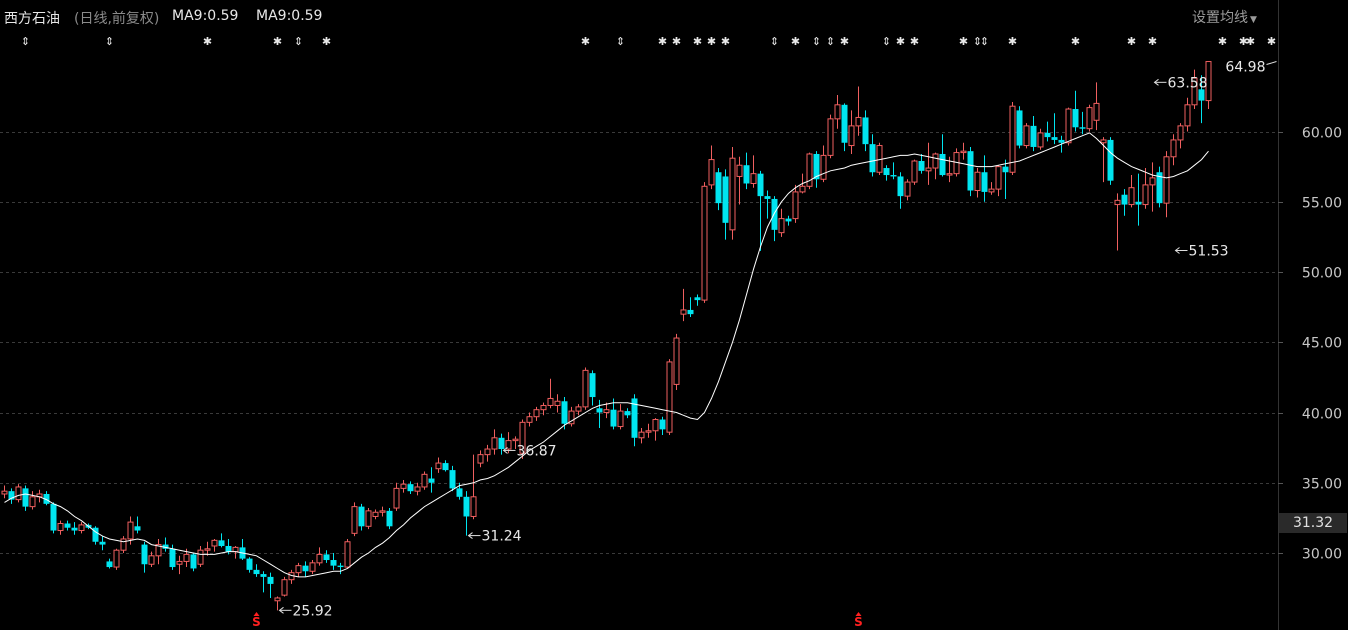  What do you see at coordinates (1322, 274) in the screenshot?
I see `y-tick-label: 50.00` at bounding box center [1322, 274].